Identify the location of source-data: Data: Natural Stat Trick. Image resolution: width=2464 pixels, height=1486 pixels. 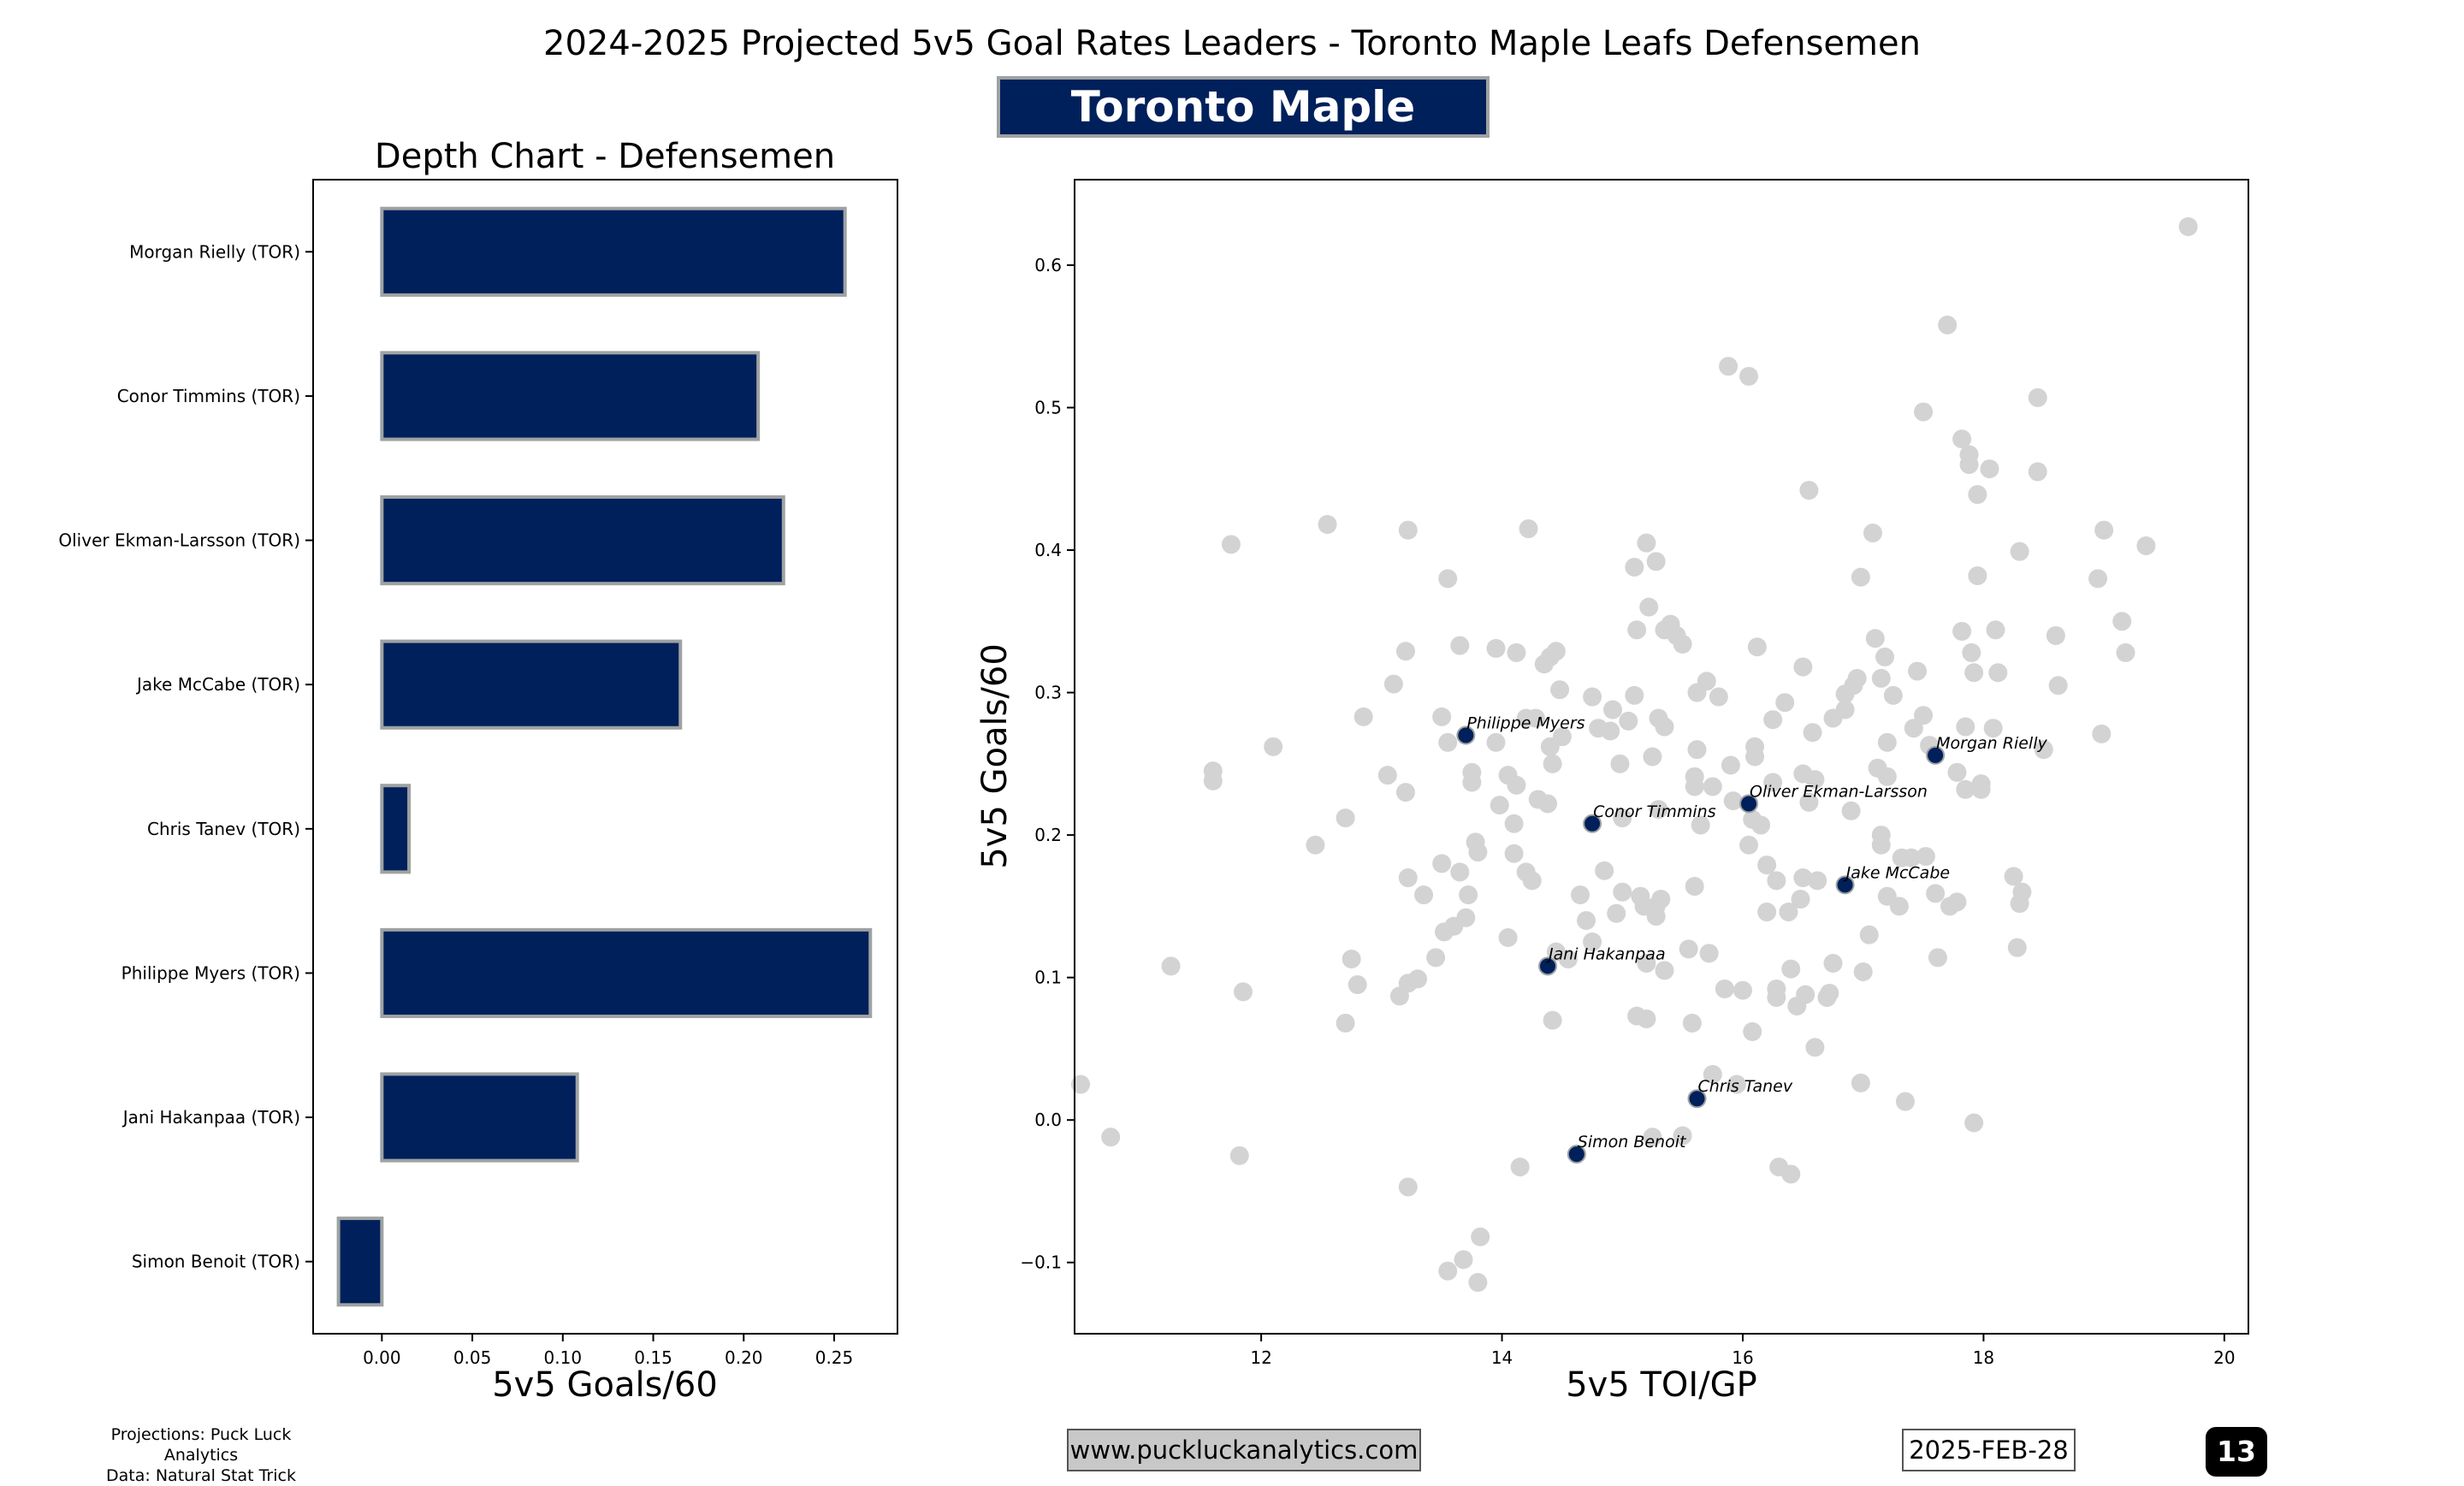
(201, 1475).